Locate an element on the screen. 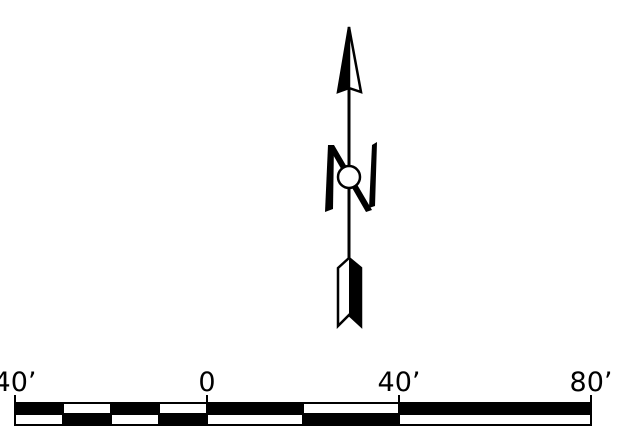 The width and height of the screenshot is (624, 438). scale-bar-subdivisions is located at coordinates (111, 414).